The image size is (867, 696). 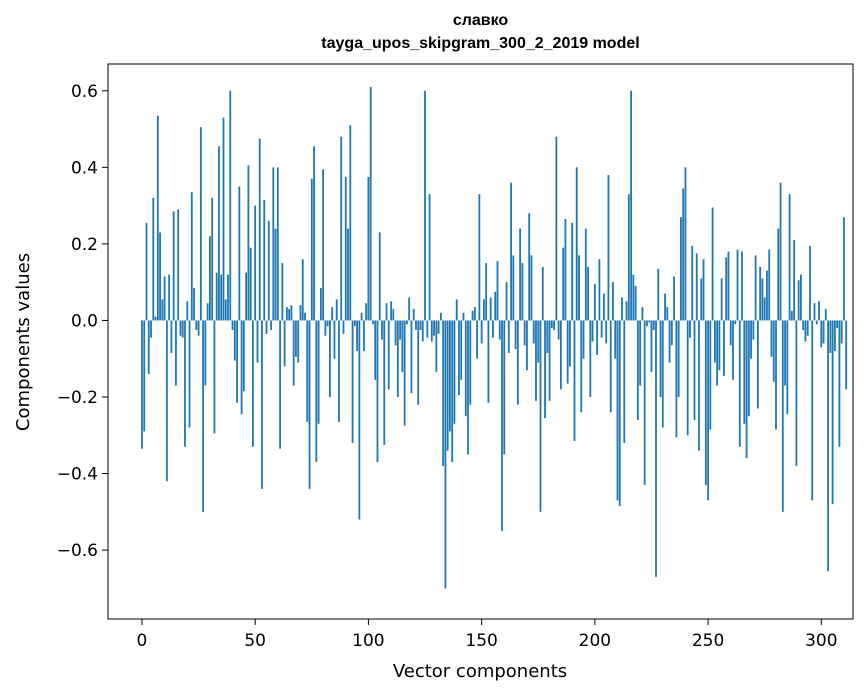 I want to click on x-tick-label: 100, so click(x=368, y=641).